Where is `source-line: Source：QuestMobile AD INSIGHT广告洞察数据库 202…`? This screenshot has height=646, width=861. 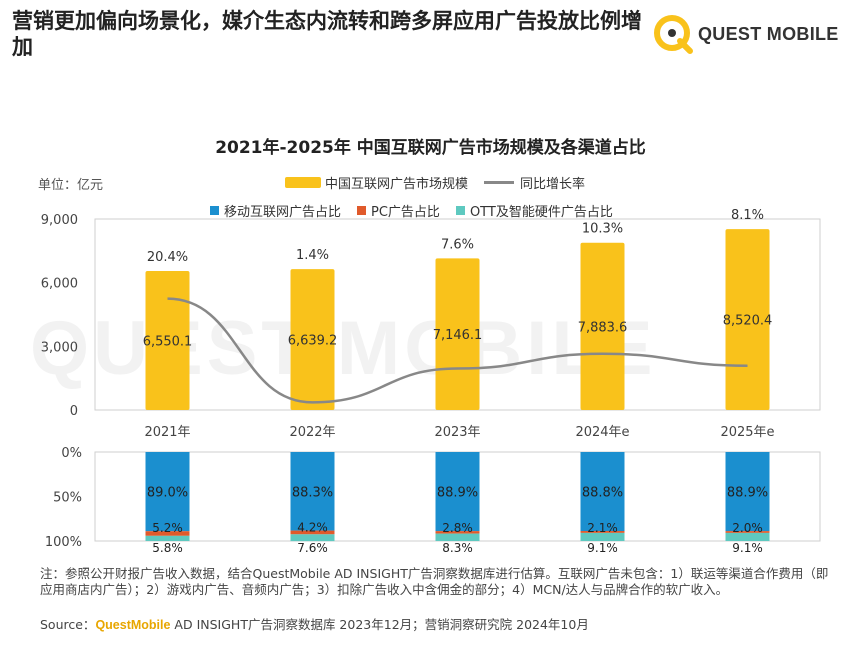
source-line: Source：QuestMobile AD INSIGHT广告洞察数据库 202… is located at coordinates (314, 623).